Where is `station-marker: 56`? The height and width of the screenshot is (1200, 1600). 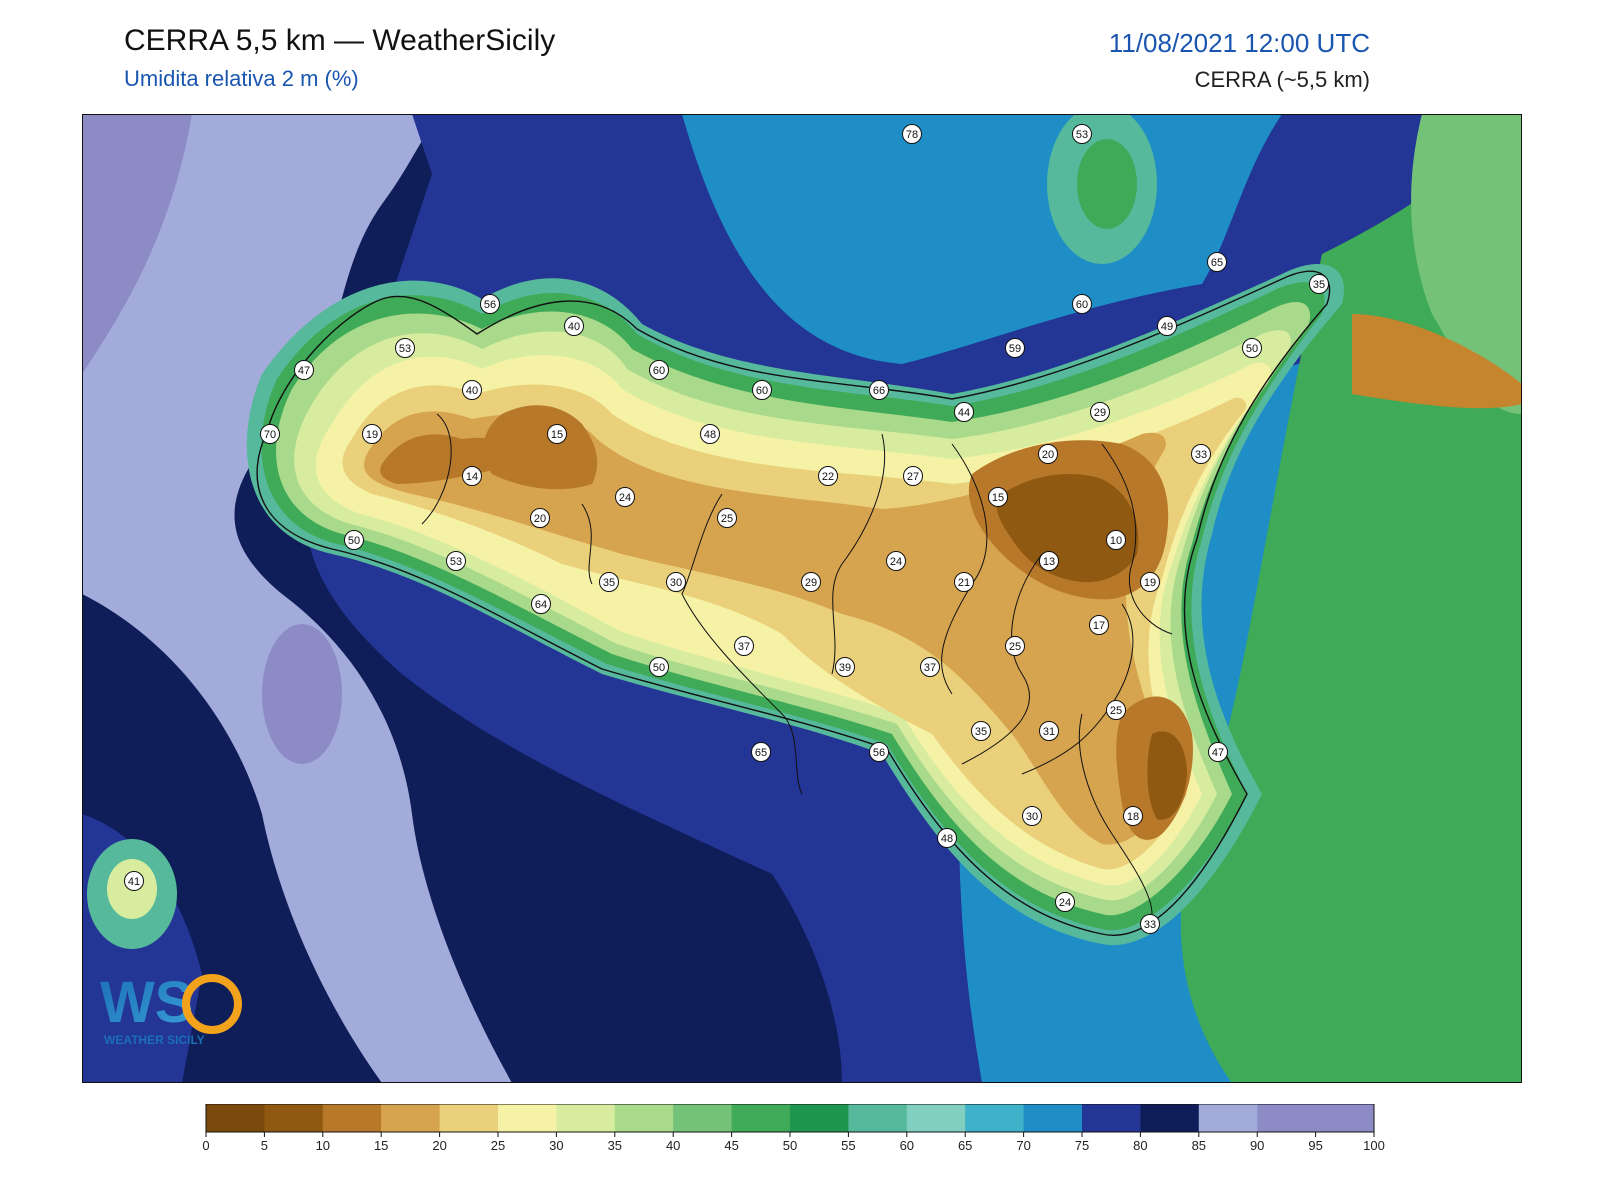 station-marker: 56 is located at coordinates (879, 752).